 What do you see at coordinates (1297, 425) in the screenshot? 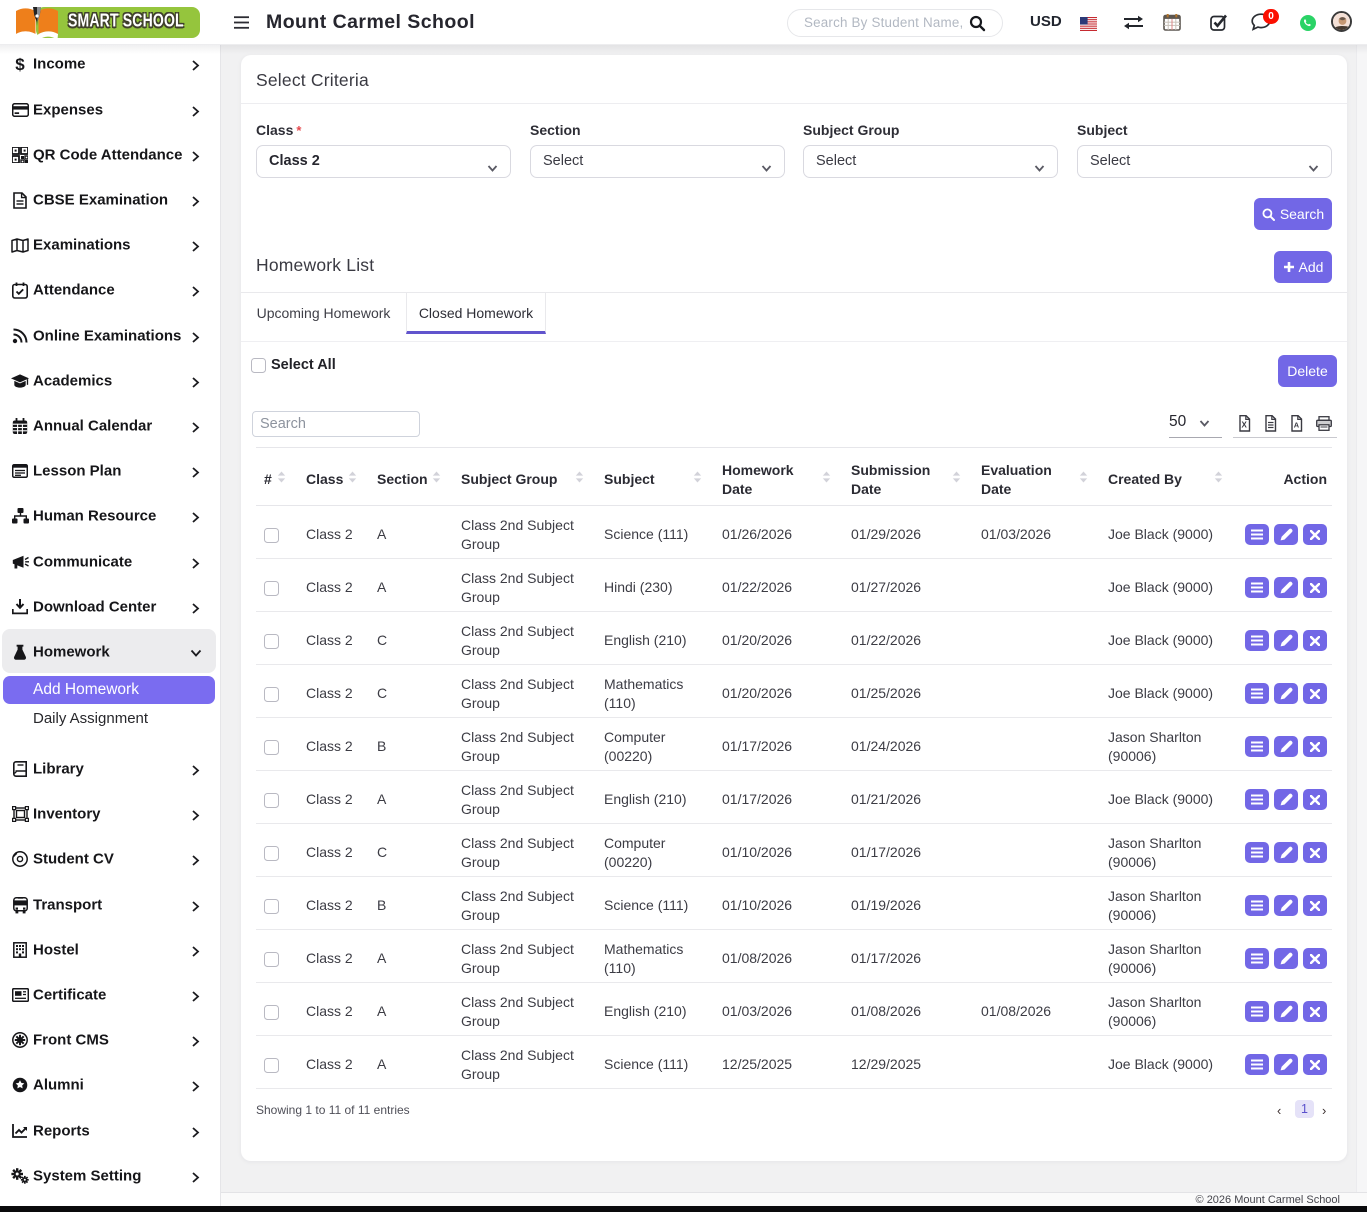
I see `svg-text: A` at bounding box center [1297, 425].